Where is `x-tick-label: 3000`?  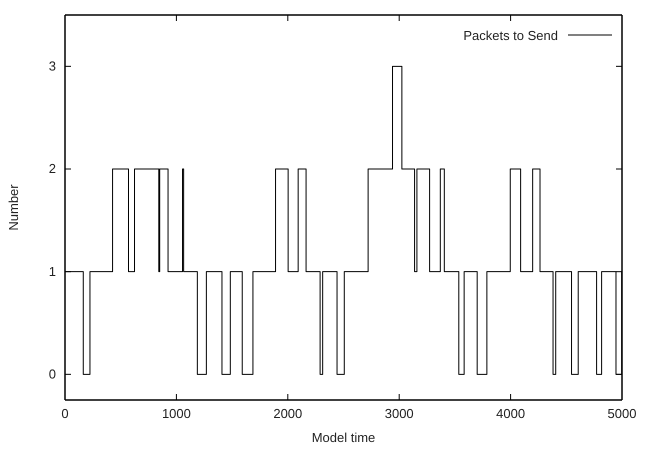 x-tick-label: 3000 is located at coordinates (399, 414).